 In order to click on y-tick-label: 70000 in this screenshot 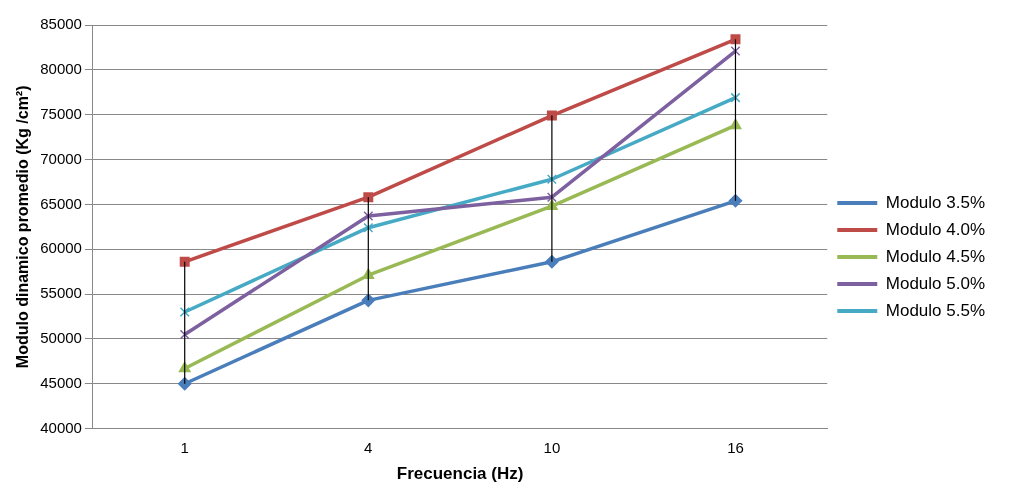, I will do `click(61, 158)`.